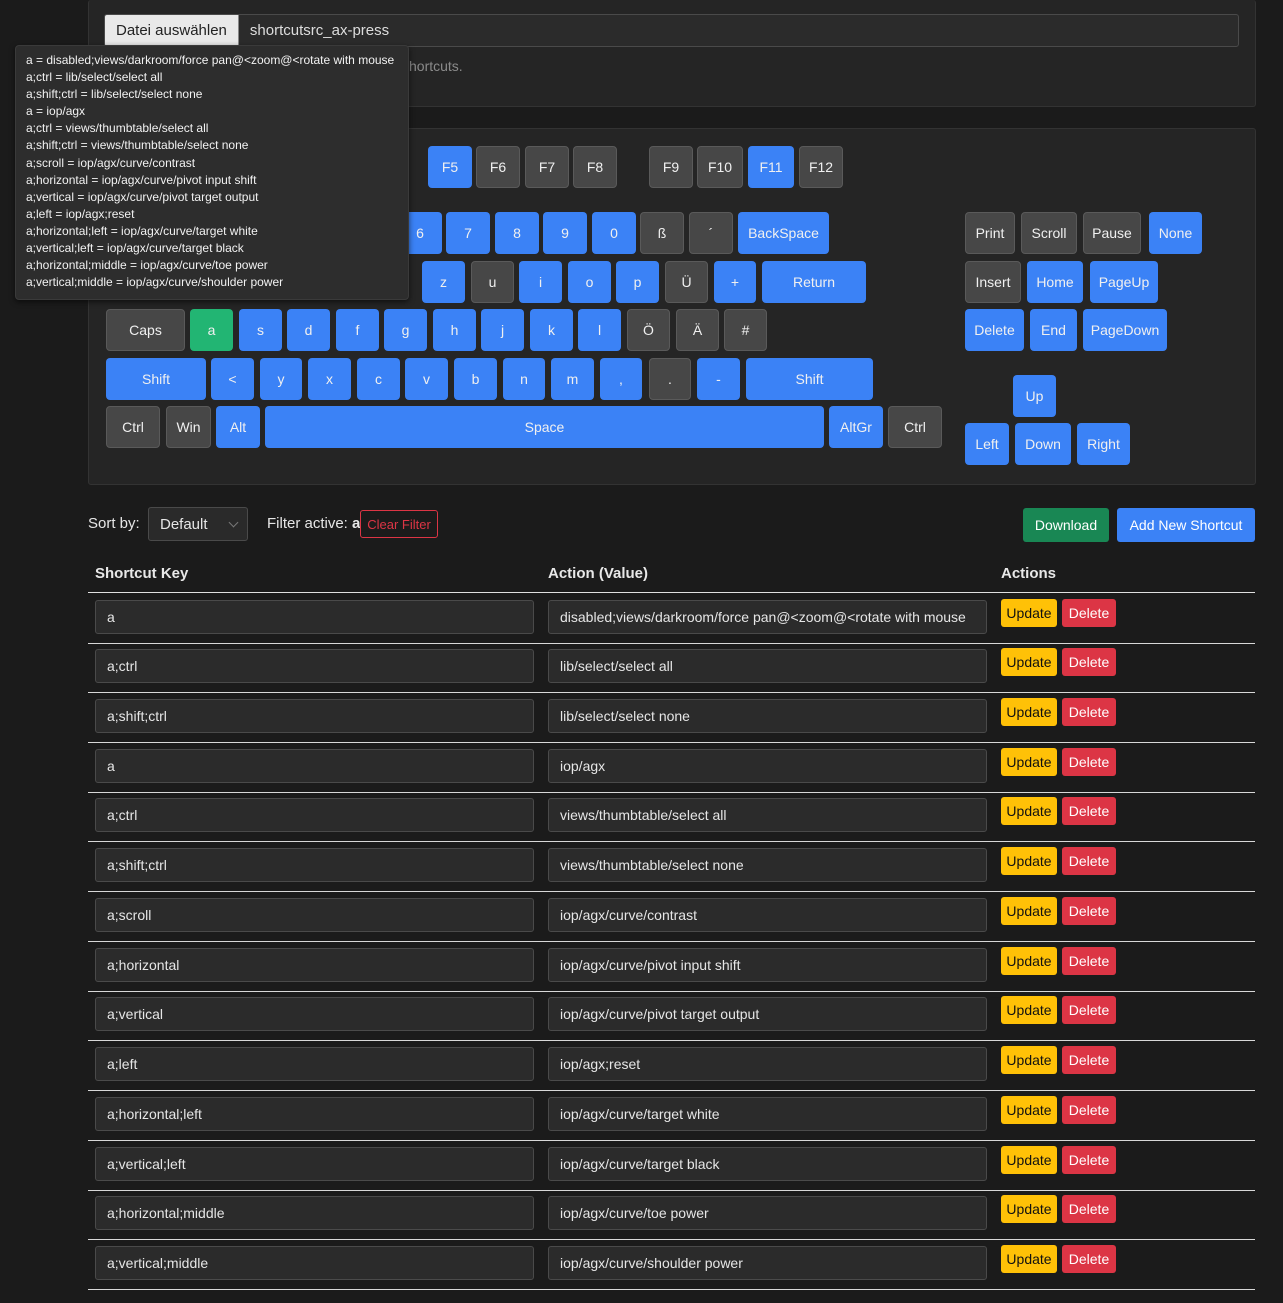 Image resolution: width=1283 pixels, height=1303 pixels. I want to click on key-f8: F8, so click(595, 167).